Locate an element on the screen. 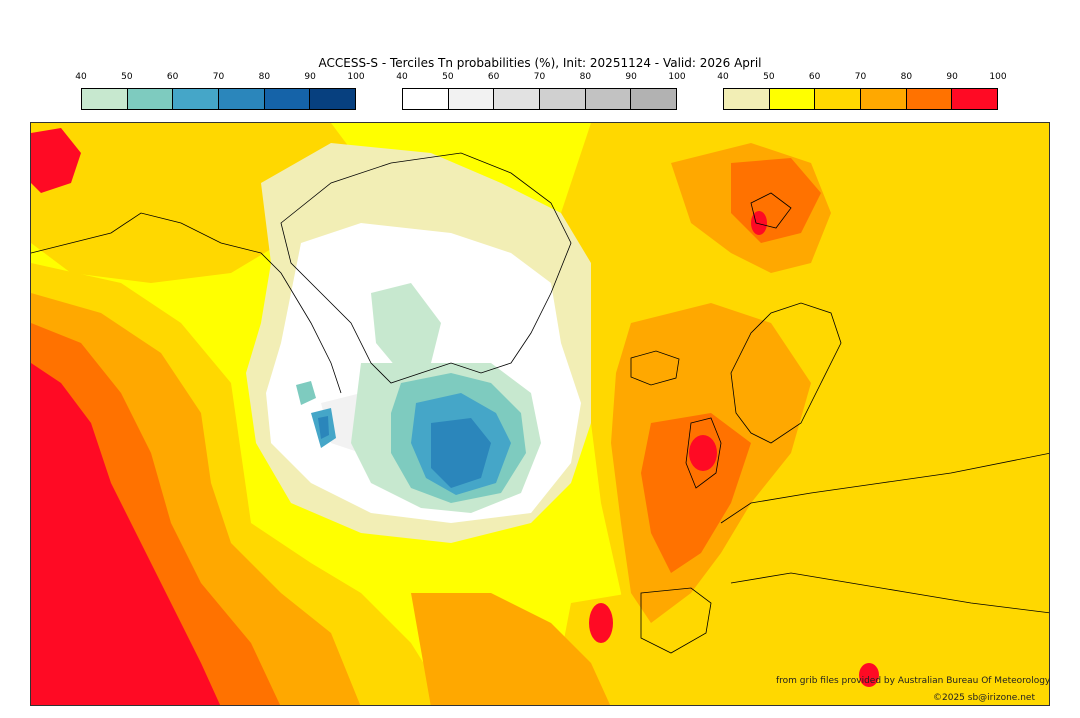  field-med-red is located at coordinates (869, 675).